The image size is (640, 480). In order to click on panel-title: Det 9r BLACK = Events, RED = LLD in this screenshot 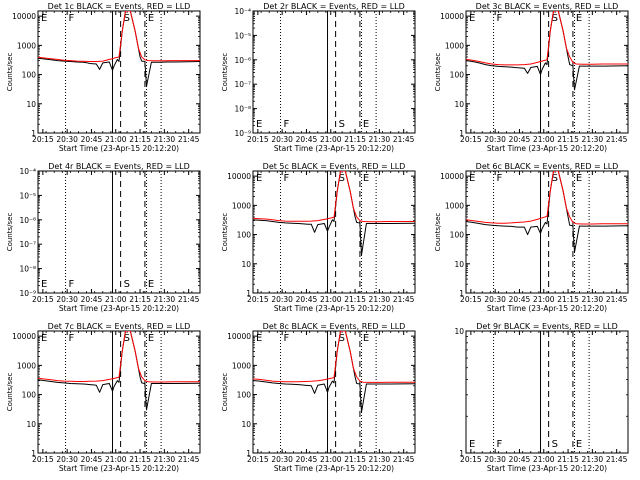, I will do `click(547, 326)`.